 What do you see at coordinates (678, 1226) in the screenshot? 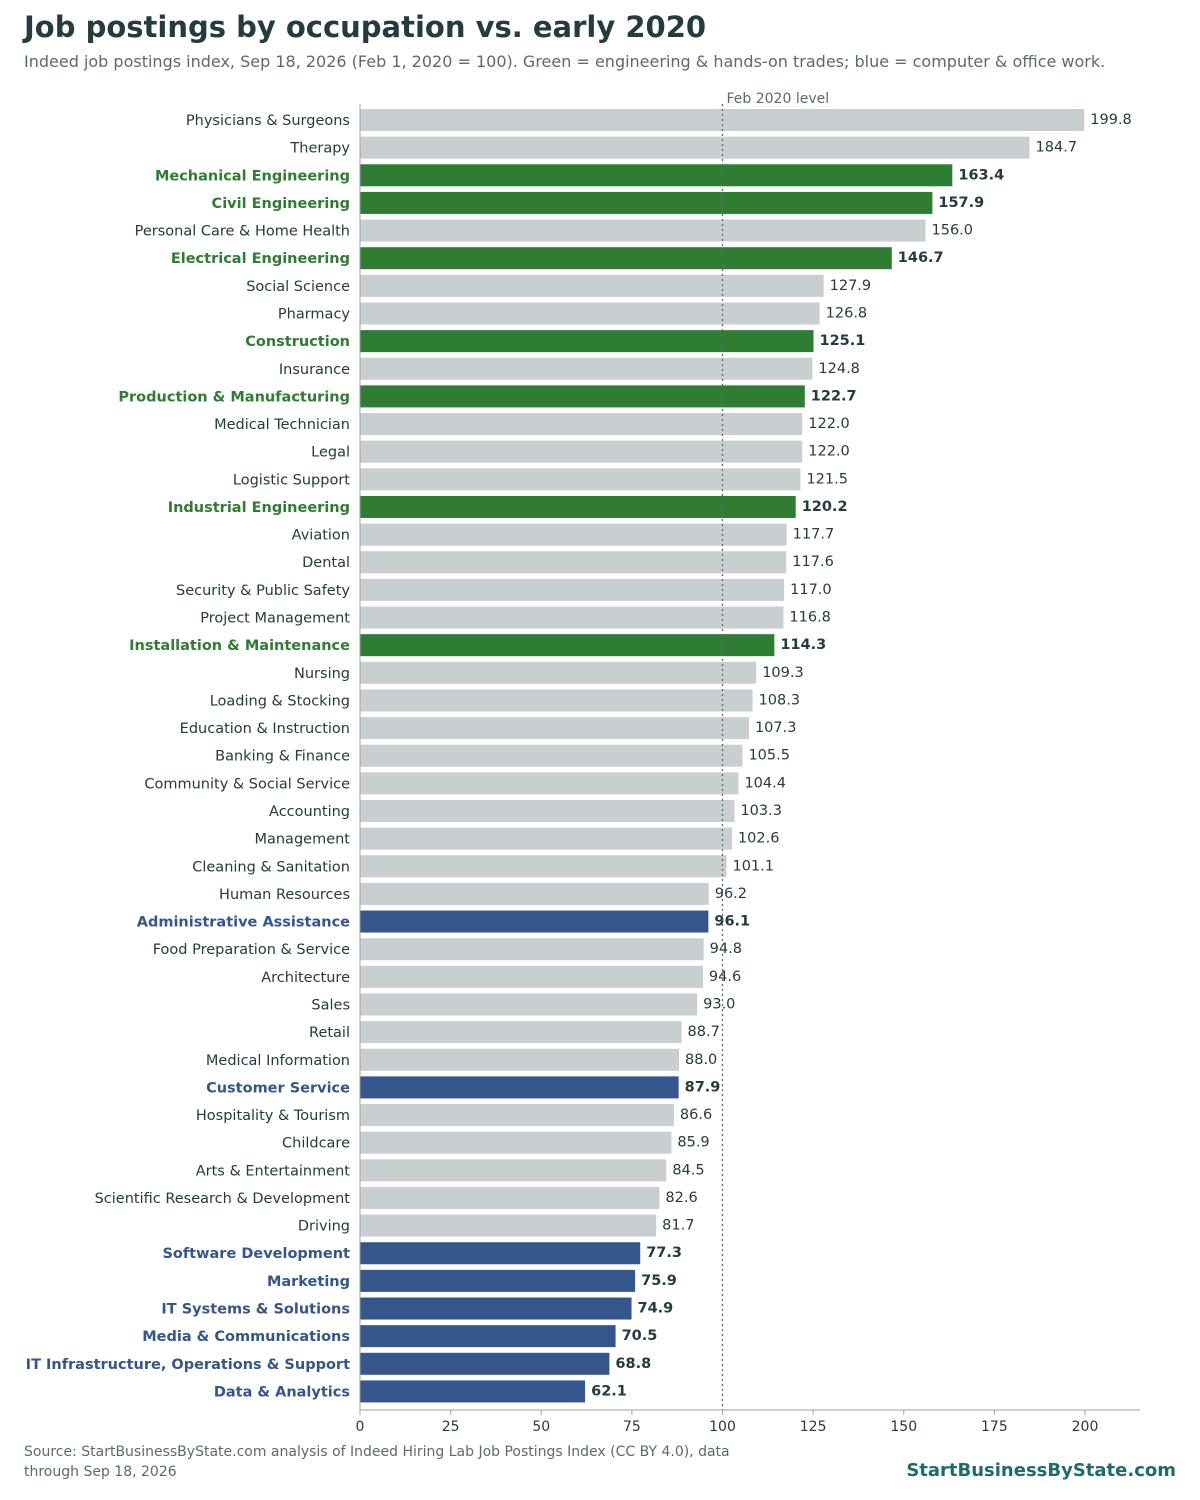
I see `value-label: 81.7` at bounding box center [678, 1226].